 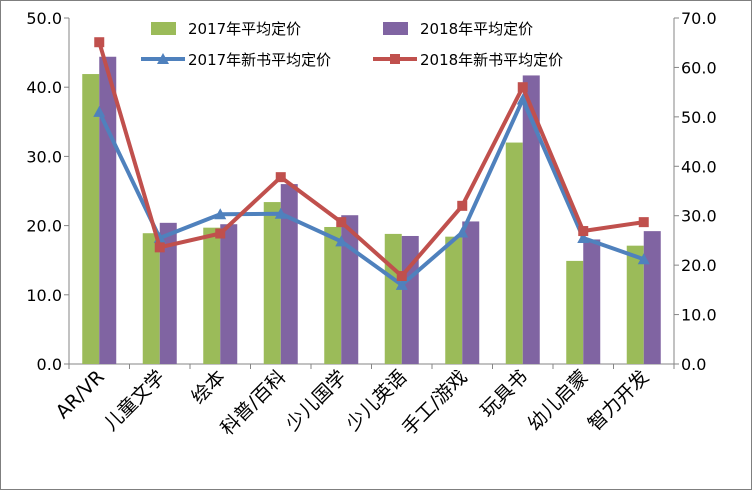 What do you see at coordinates (244, 29) in the screenshot?
I see `legend-label: 2017年平均定价` at bounding box center [244, 29].